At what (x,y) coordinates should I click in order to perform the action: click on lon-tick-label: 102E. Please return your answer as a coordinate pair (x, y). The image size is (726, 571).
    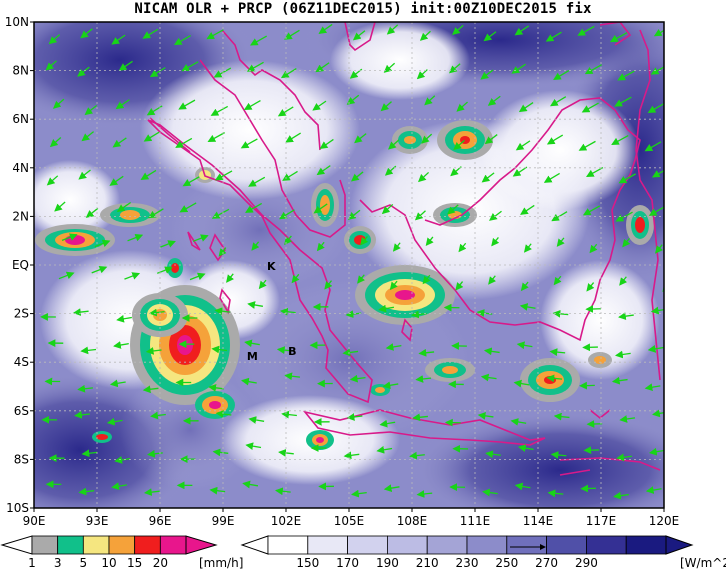
    Looking at the image, I should click on (286, 521).